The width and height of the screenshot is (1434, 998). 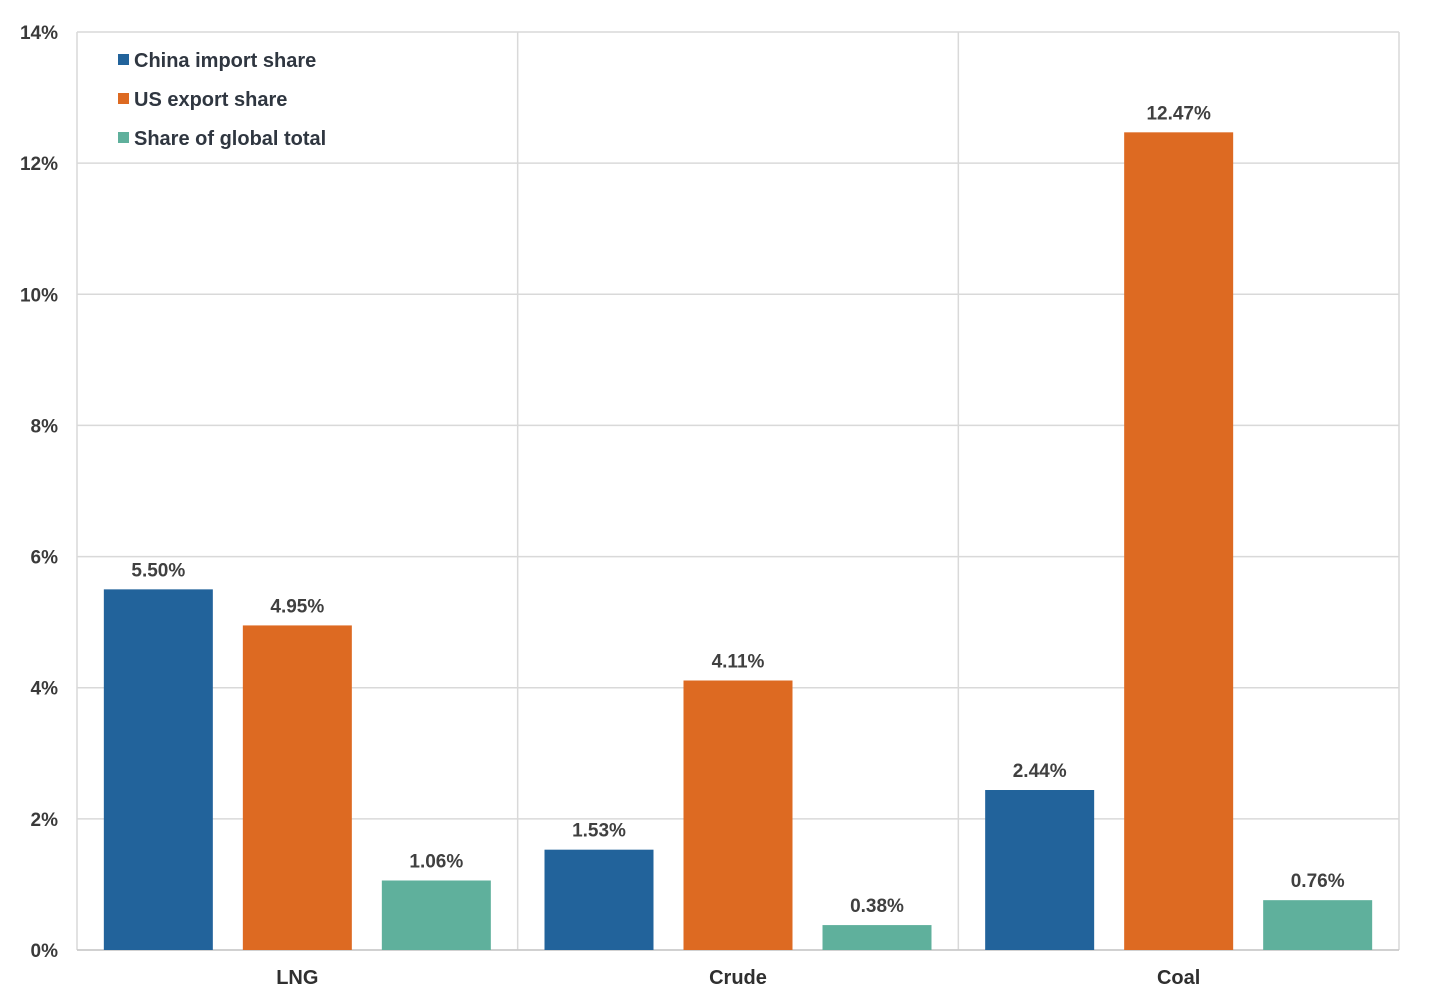 I want to click on x-axis-labels: LNG Crude Coal, so click(x=738, y=978).